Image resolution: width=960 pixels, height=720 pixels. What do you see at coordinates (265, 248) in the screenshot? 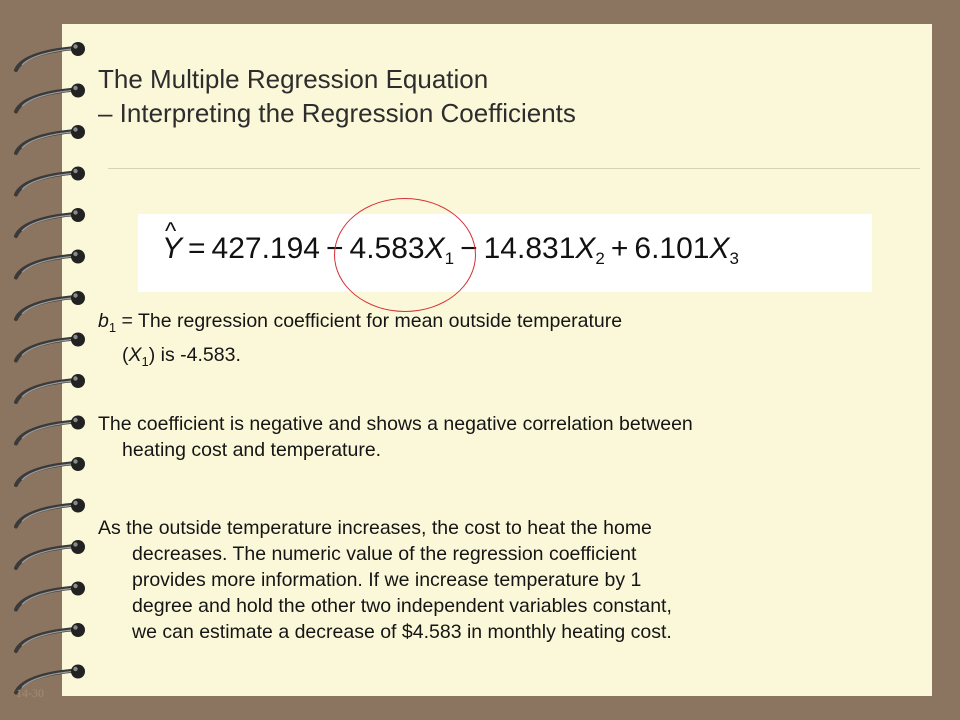
I see `intercept: 427.194` at bounding box center [265, 248].